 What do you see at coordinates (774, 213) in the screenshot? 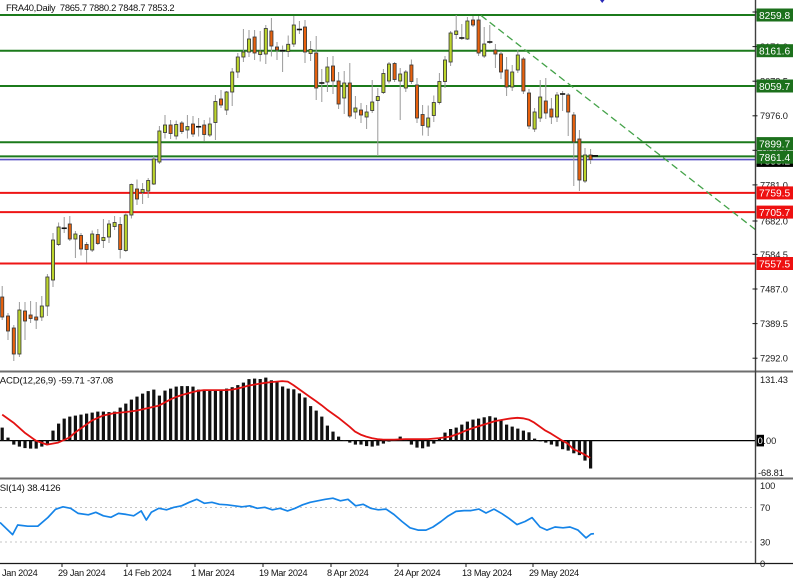
I see `svg-text: 7705.7` at bounding box center [774, 213].